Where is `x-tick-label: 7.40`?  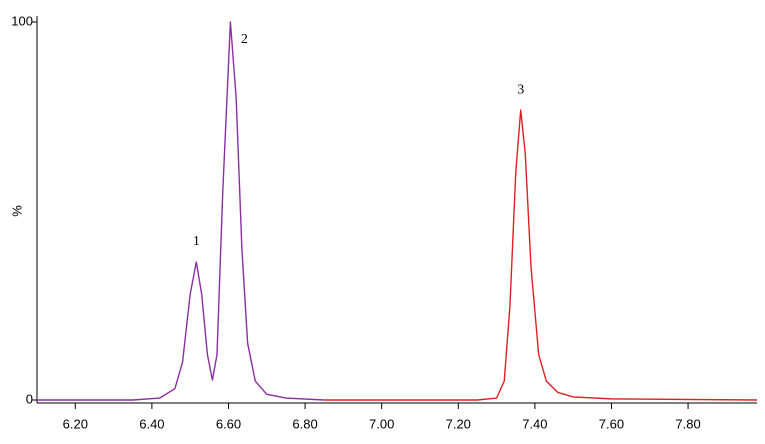 x-tick-label: 7.40 is located at coordinates (534, 423).